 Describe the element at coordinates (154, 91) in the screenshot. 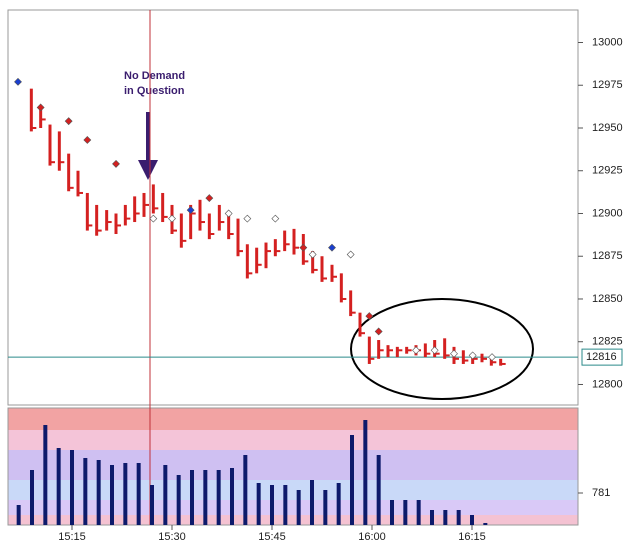

I see `annotation: in Question` at that location.